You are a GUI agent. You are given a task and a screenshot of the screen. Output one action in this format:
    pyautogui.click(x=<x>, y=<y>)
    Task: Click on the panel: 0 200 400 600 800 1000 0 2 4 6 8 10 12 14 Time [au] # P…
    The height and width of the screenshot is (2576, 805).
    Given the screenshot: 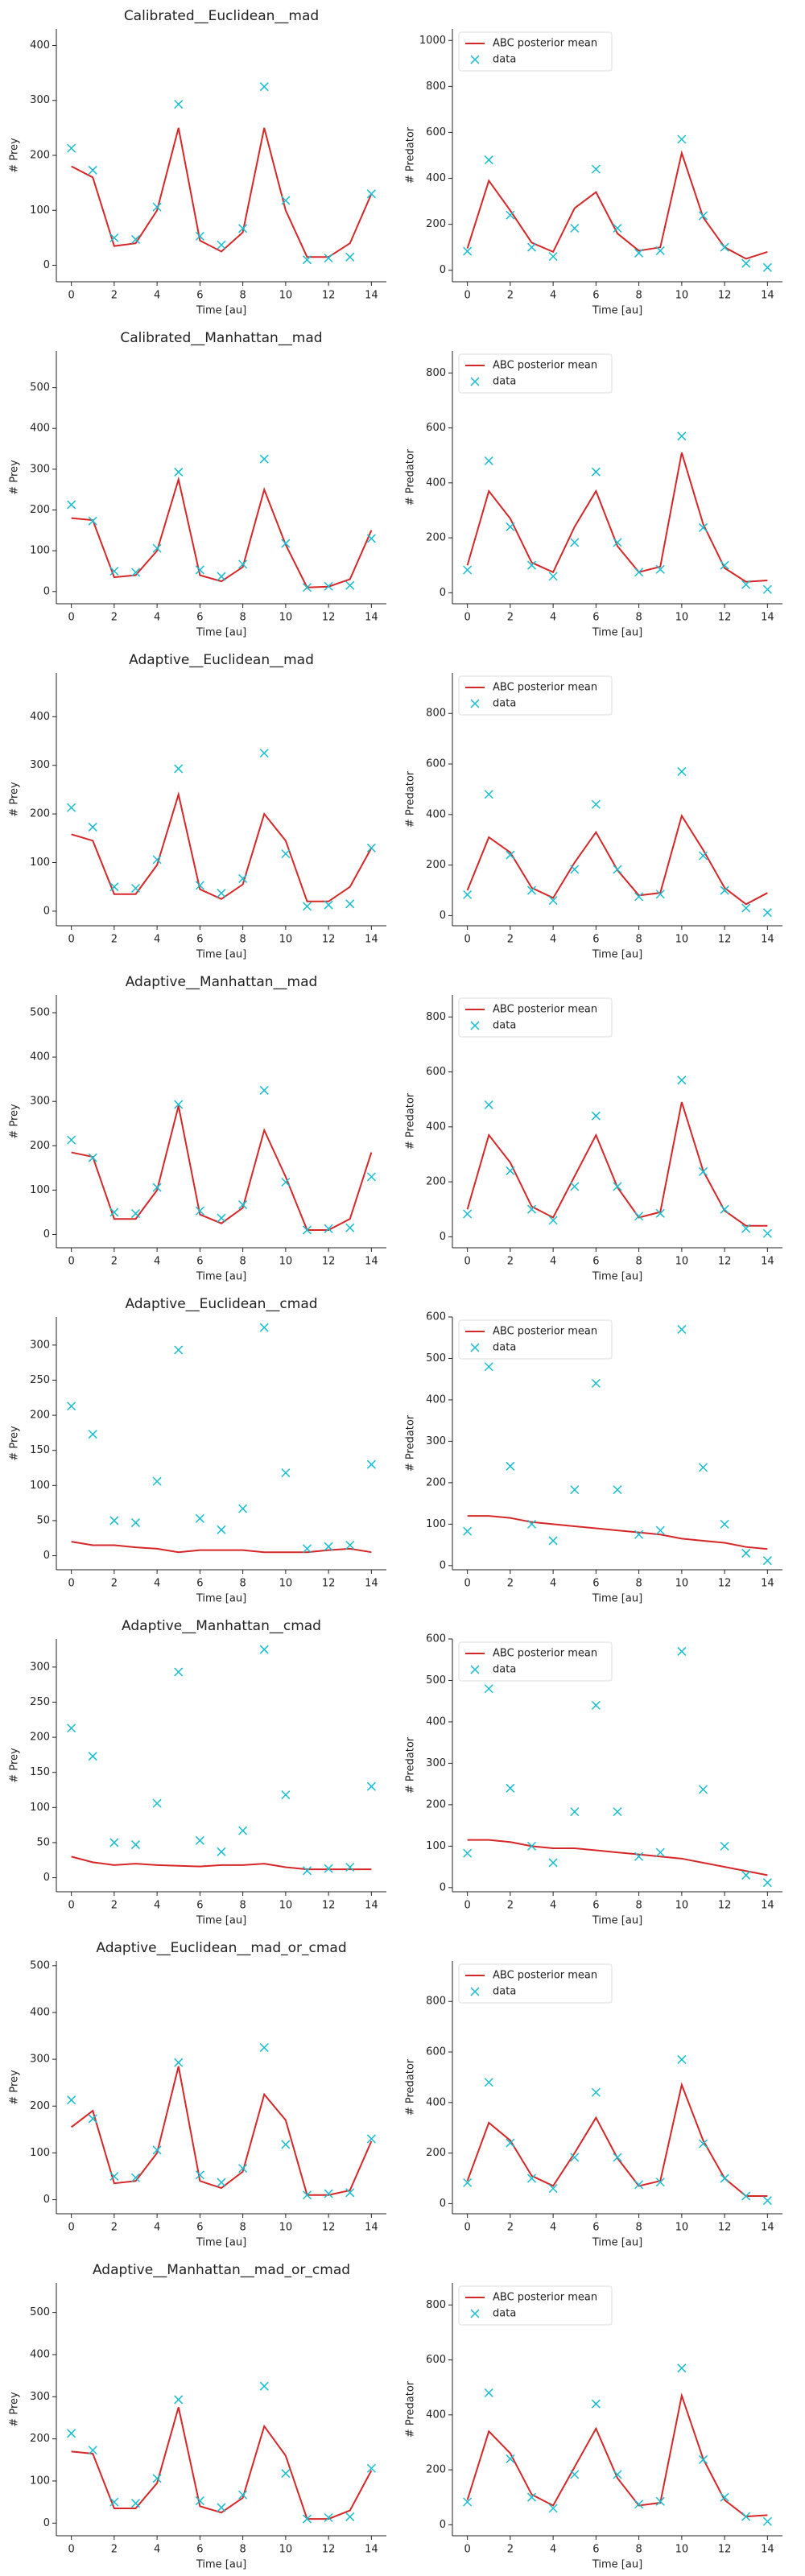 What is the action you would take?
    pyautogui.click(x=593, y=173)
    